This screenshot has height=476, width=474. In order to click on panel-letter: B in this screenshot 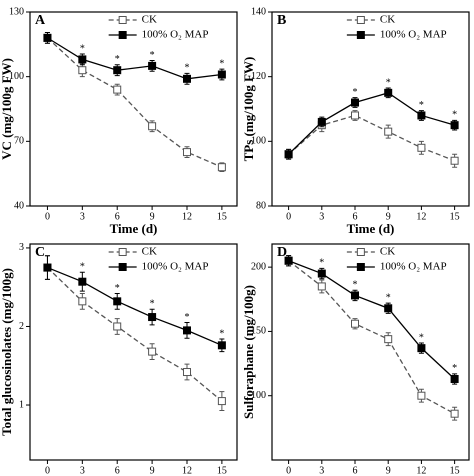, I will do `click(281, 20)`.